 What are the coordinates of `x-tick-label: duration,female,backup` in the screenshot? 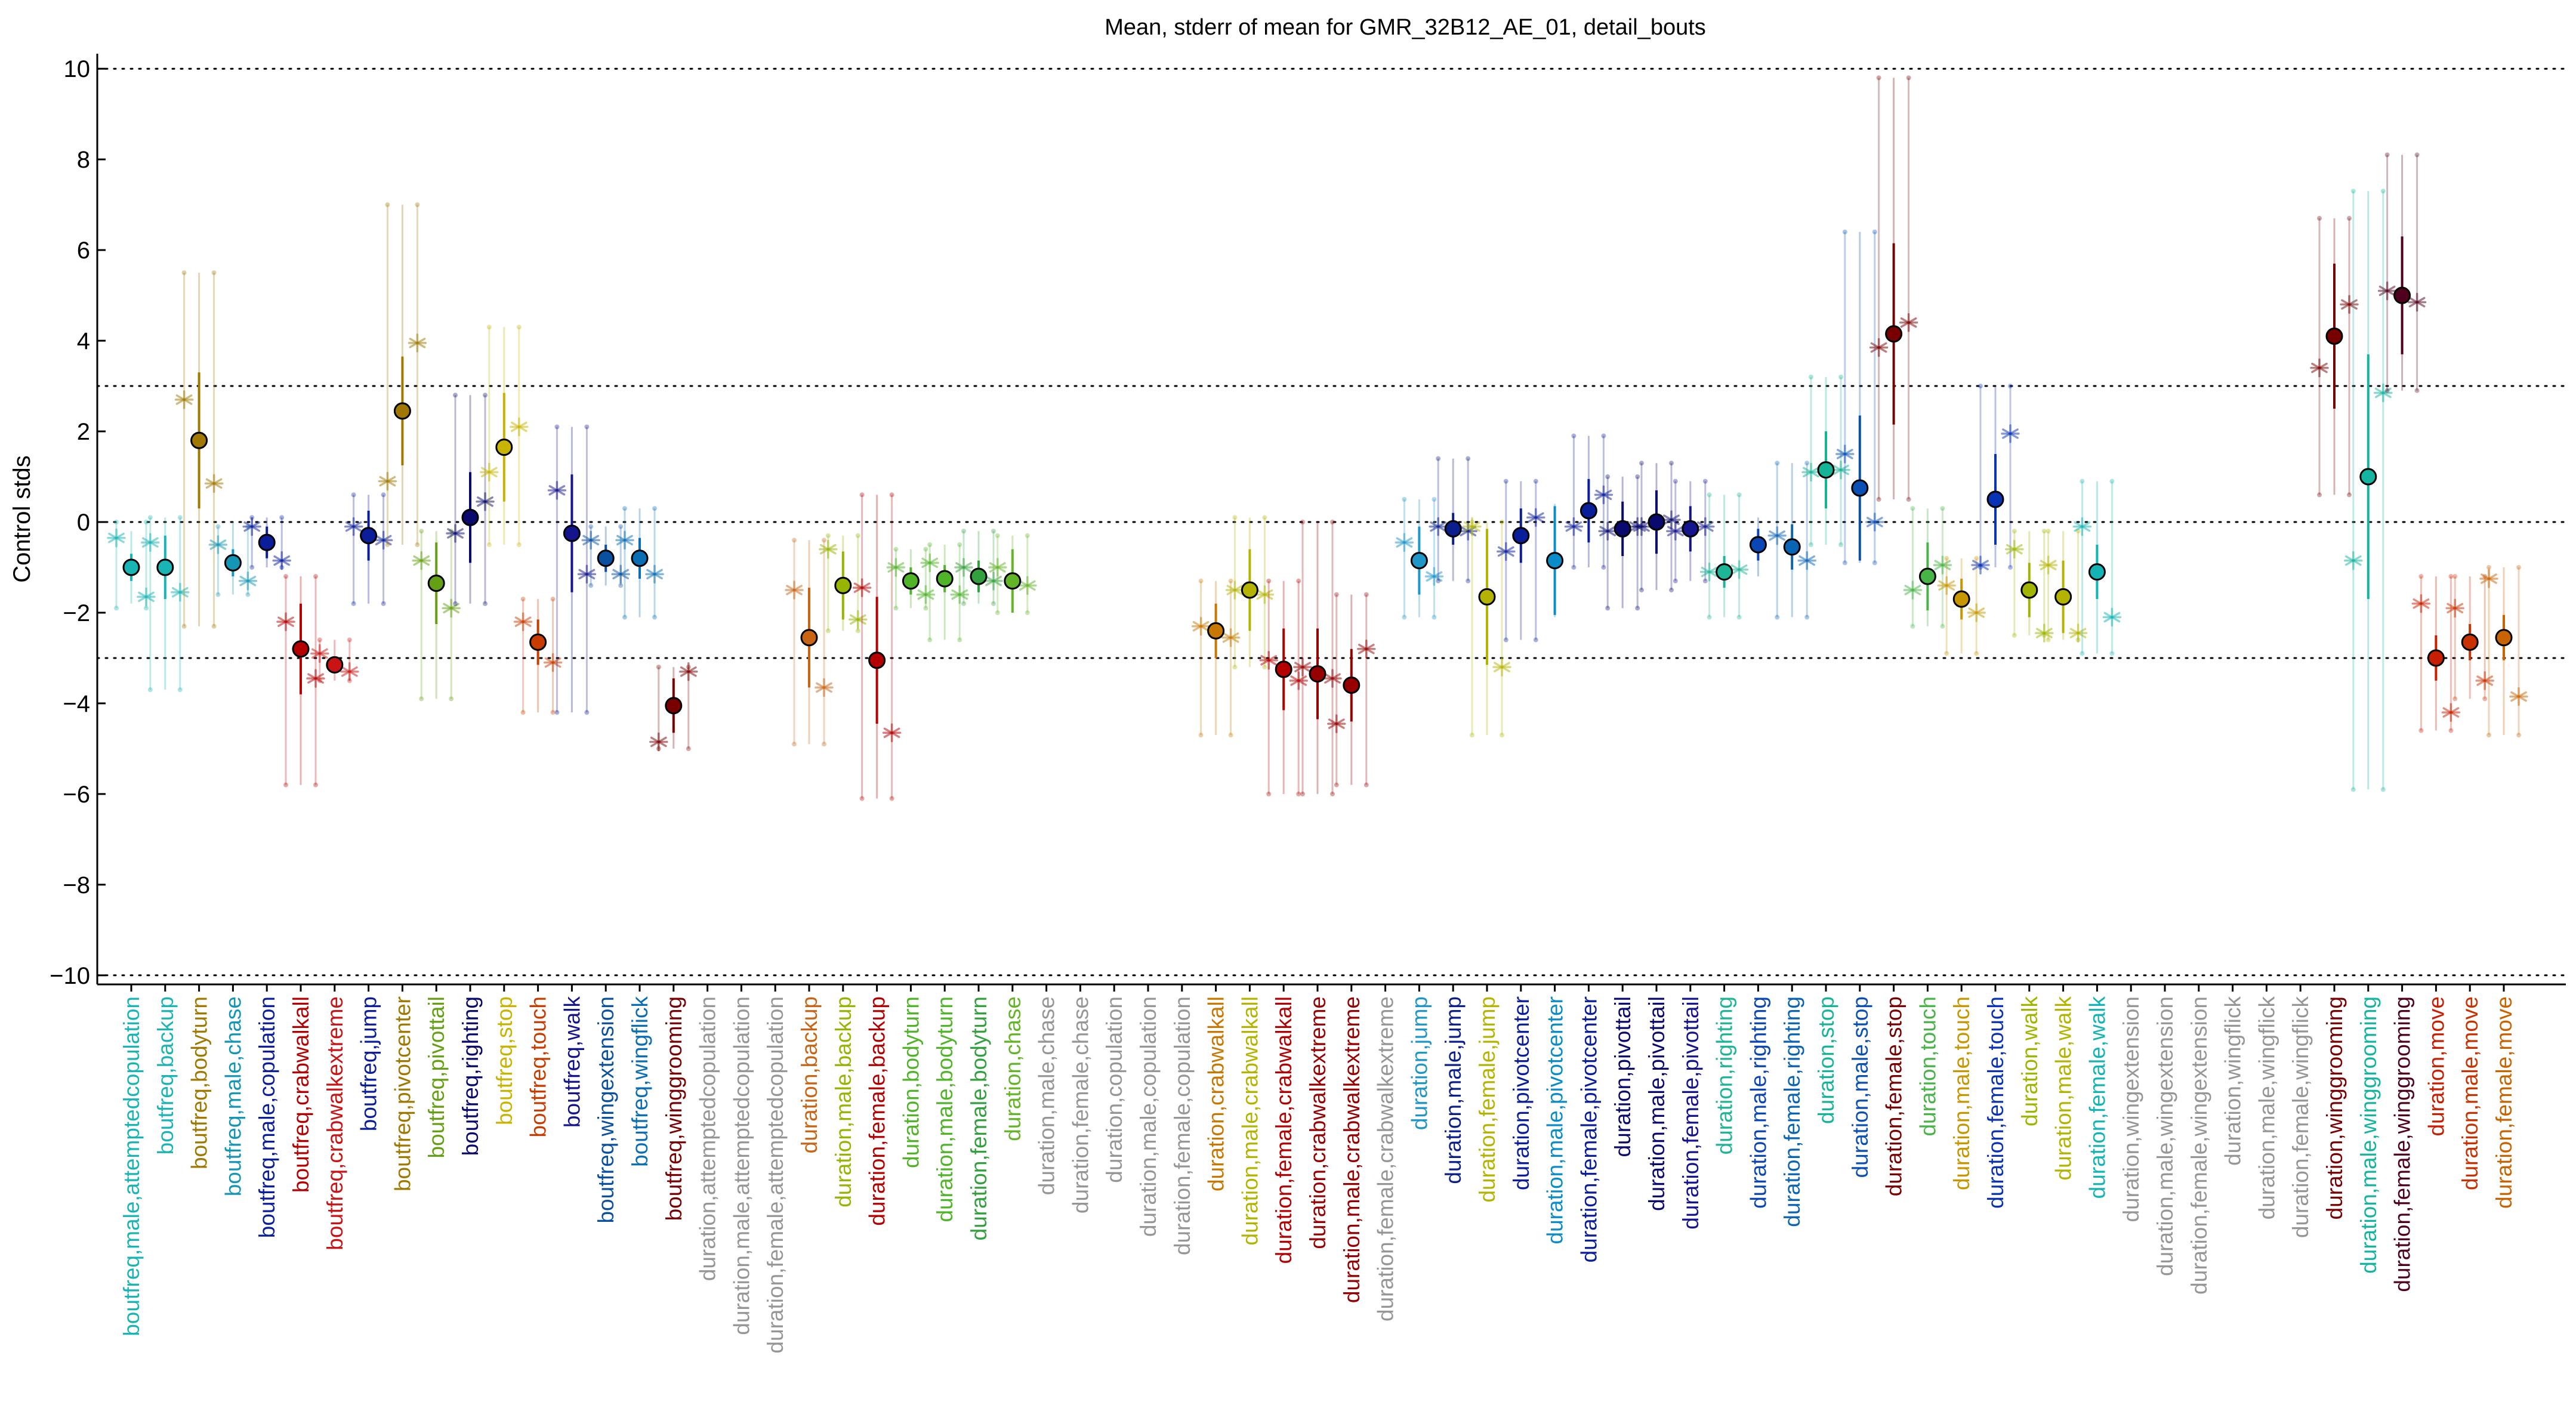 It's located at (878, 1111).